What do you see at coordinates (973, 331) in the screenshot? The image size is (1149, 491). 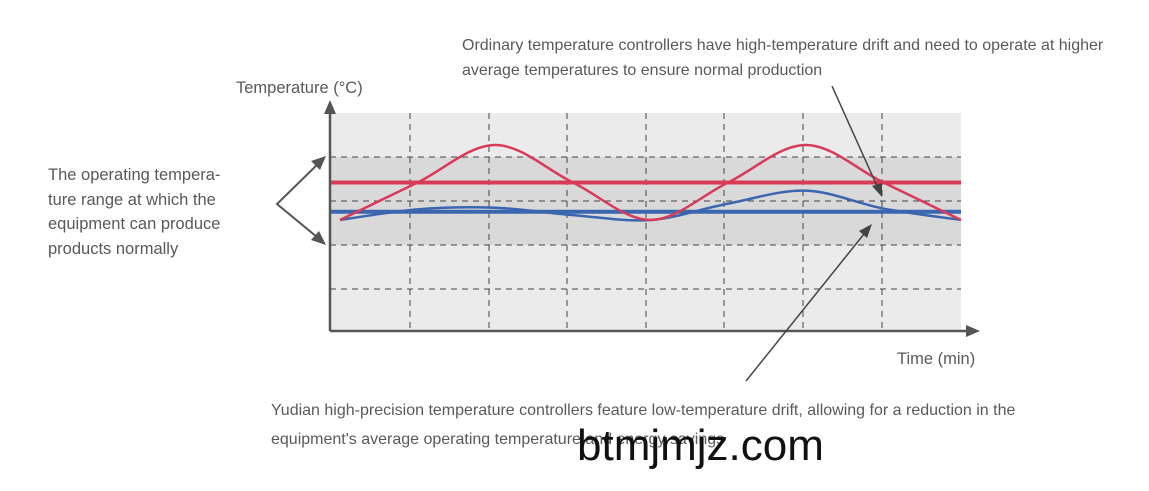 I see `x-axis-arrow` at bounding box center [973, 331].